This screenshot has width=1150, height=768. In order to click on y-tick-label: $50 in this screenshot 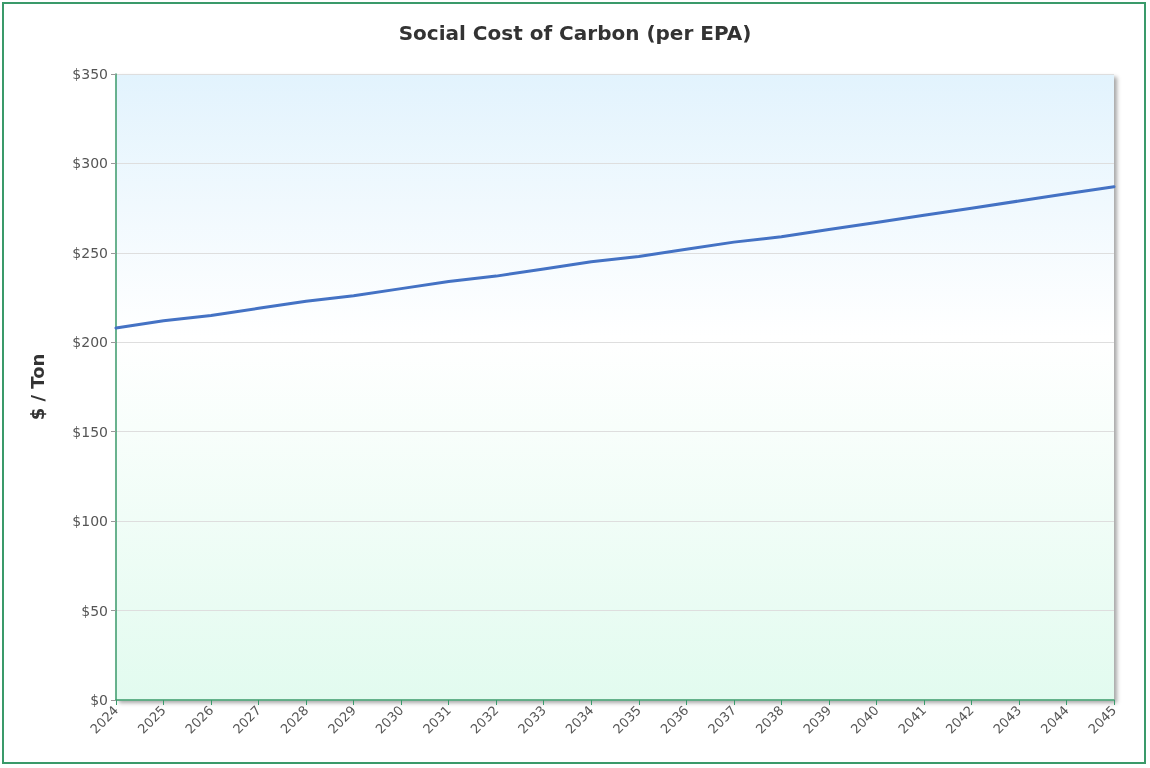, I will do `click(94, 610)`.